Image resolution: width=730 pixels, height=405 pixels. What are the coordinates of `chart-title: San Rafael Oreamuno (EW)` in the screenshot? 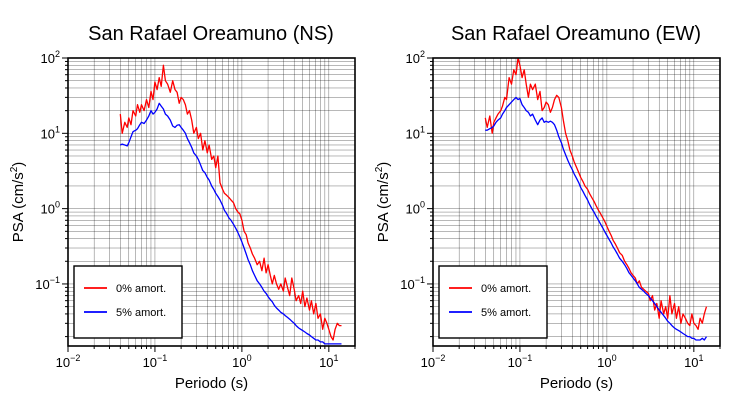 It's located at (576, 34).